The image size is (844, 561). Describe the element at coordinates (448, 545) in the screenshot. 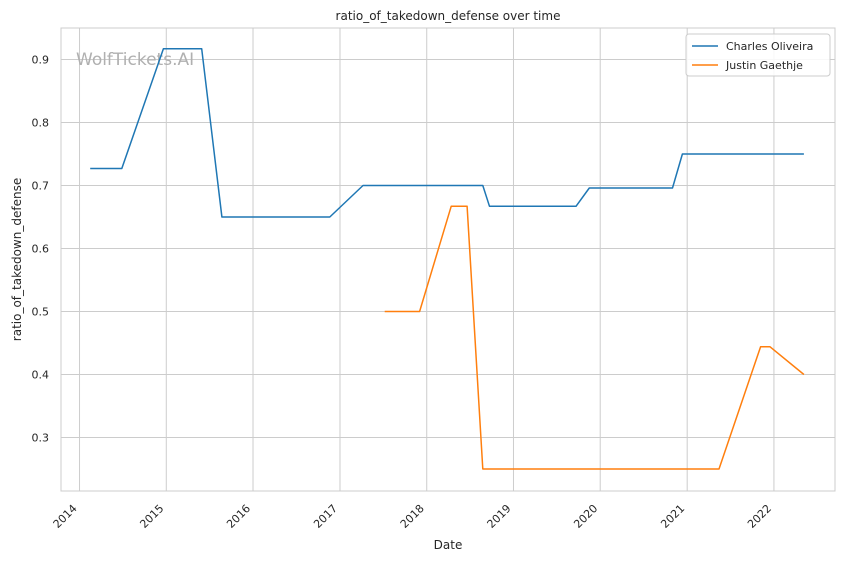

I see `x-axis-label: Date` at that location.